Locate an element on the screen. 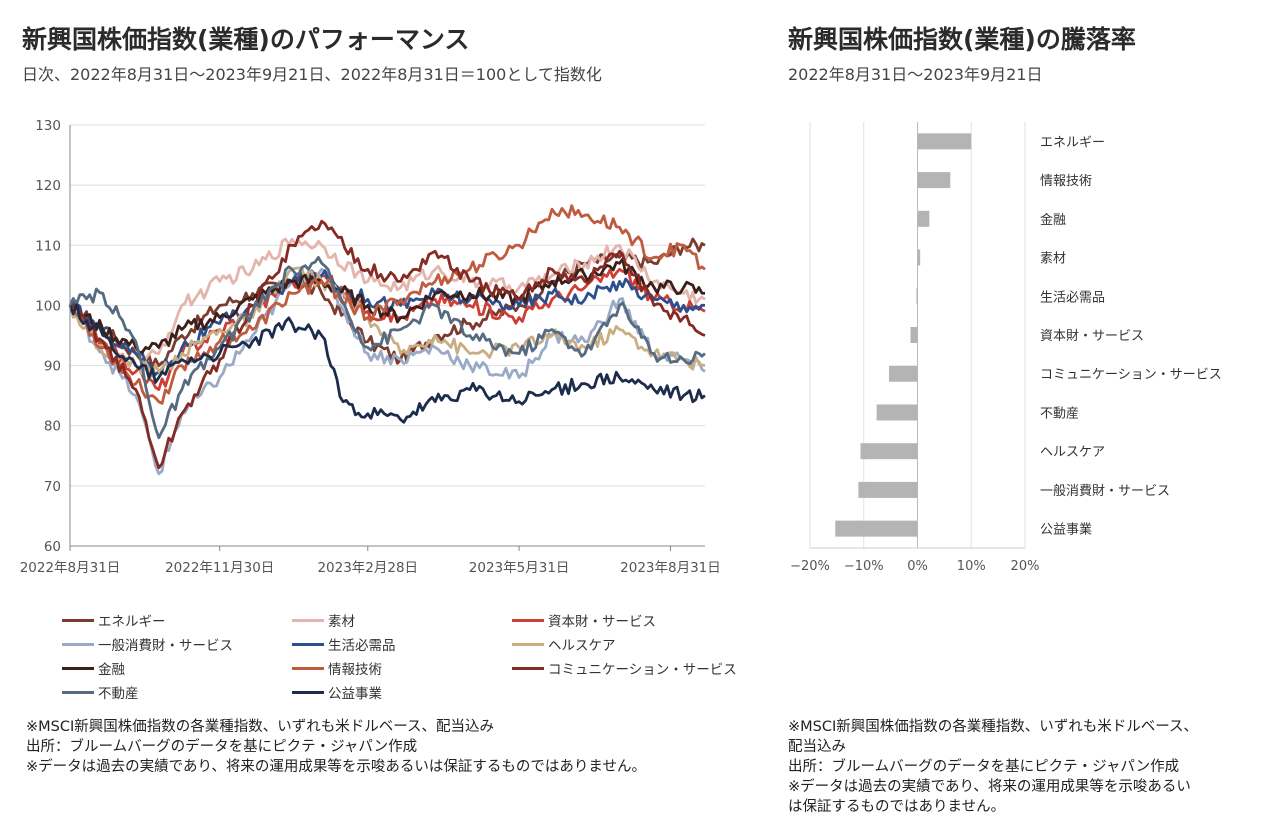  legend-item: 一般消費財・サービス is located at coordinates (147, 644).